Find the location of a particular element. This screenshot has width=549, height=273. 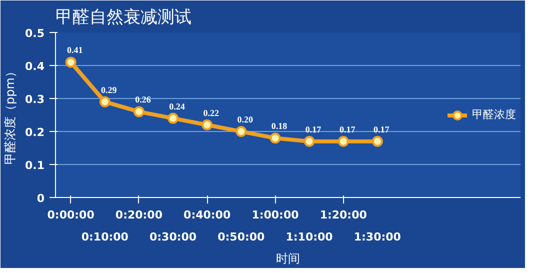

x-tick-label: 0:10:00 is located at coordinates (105, 237).